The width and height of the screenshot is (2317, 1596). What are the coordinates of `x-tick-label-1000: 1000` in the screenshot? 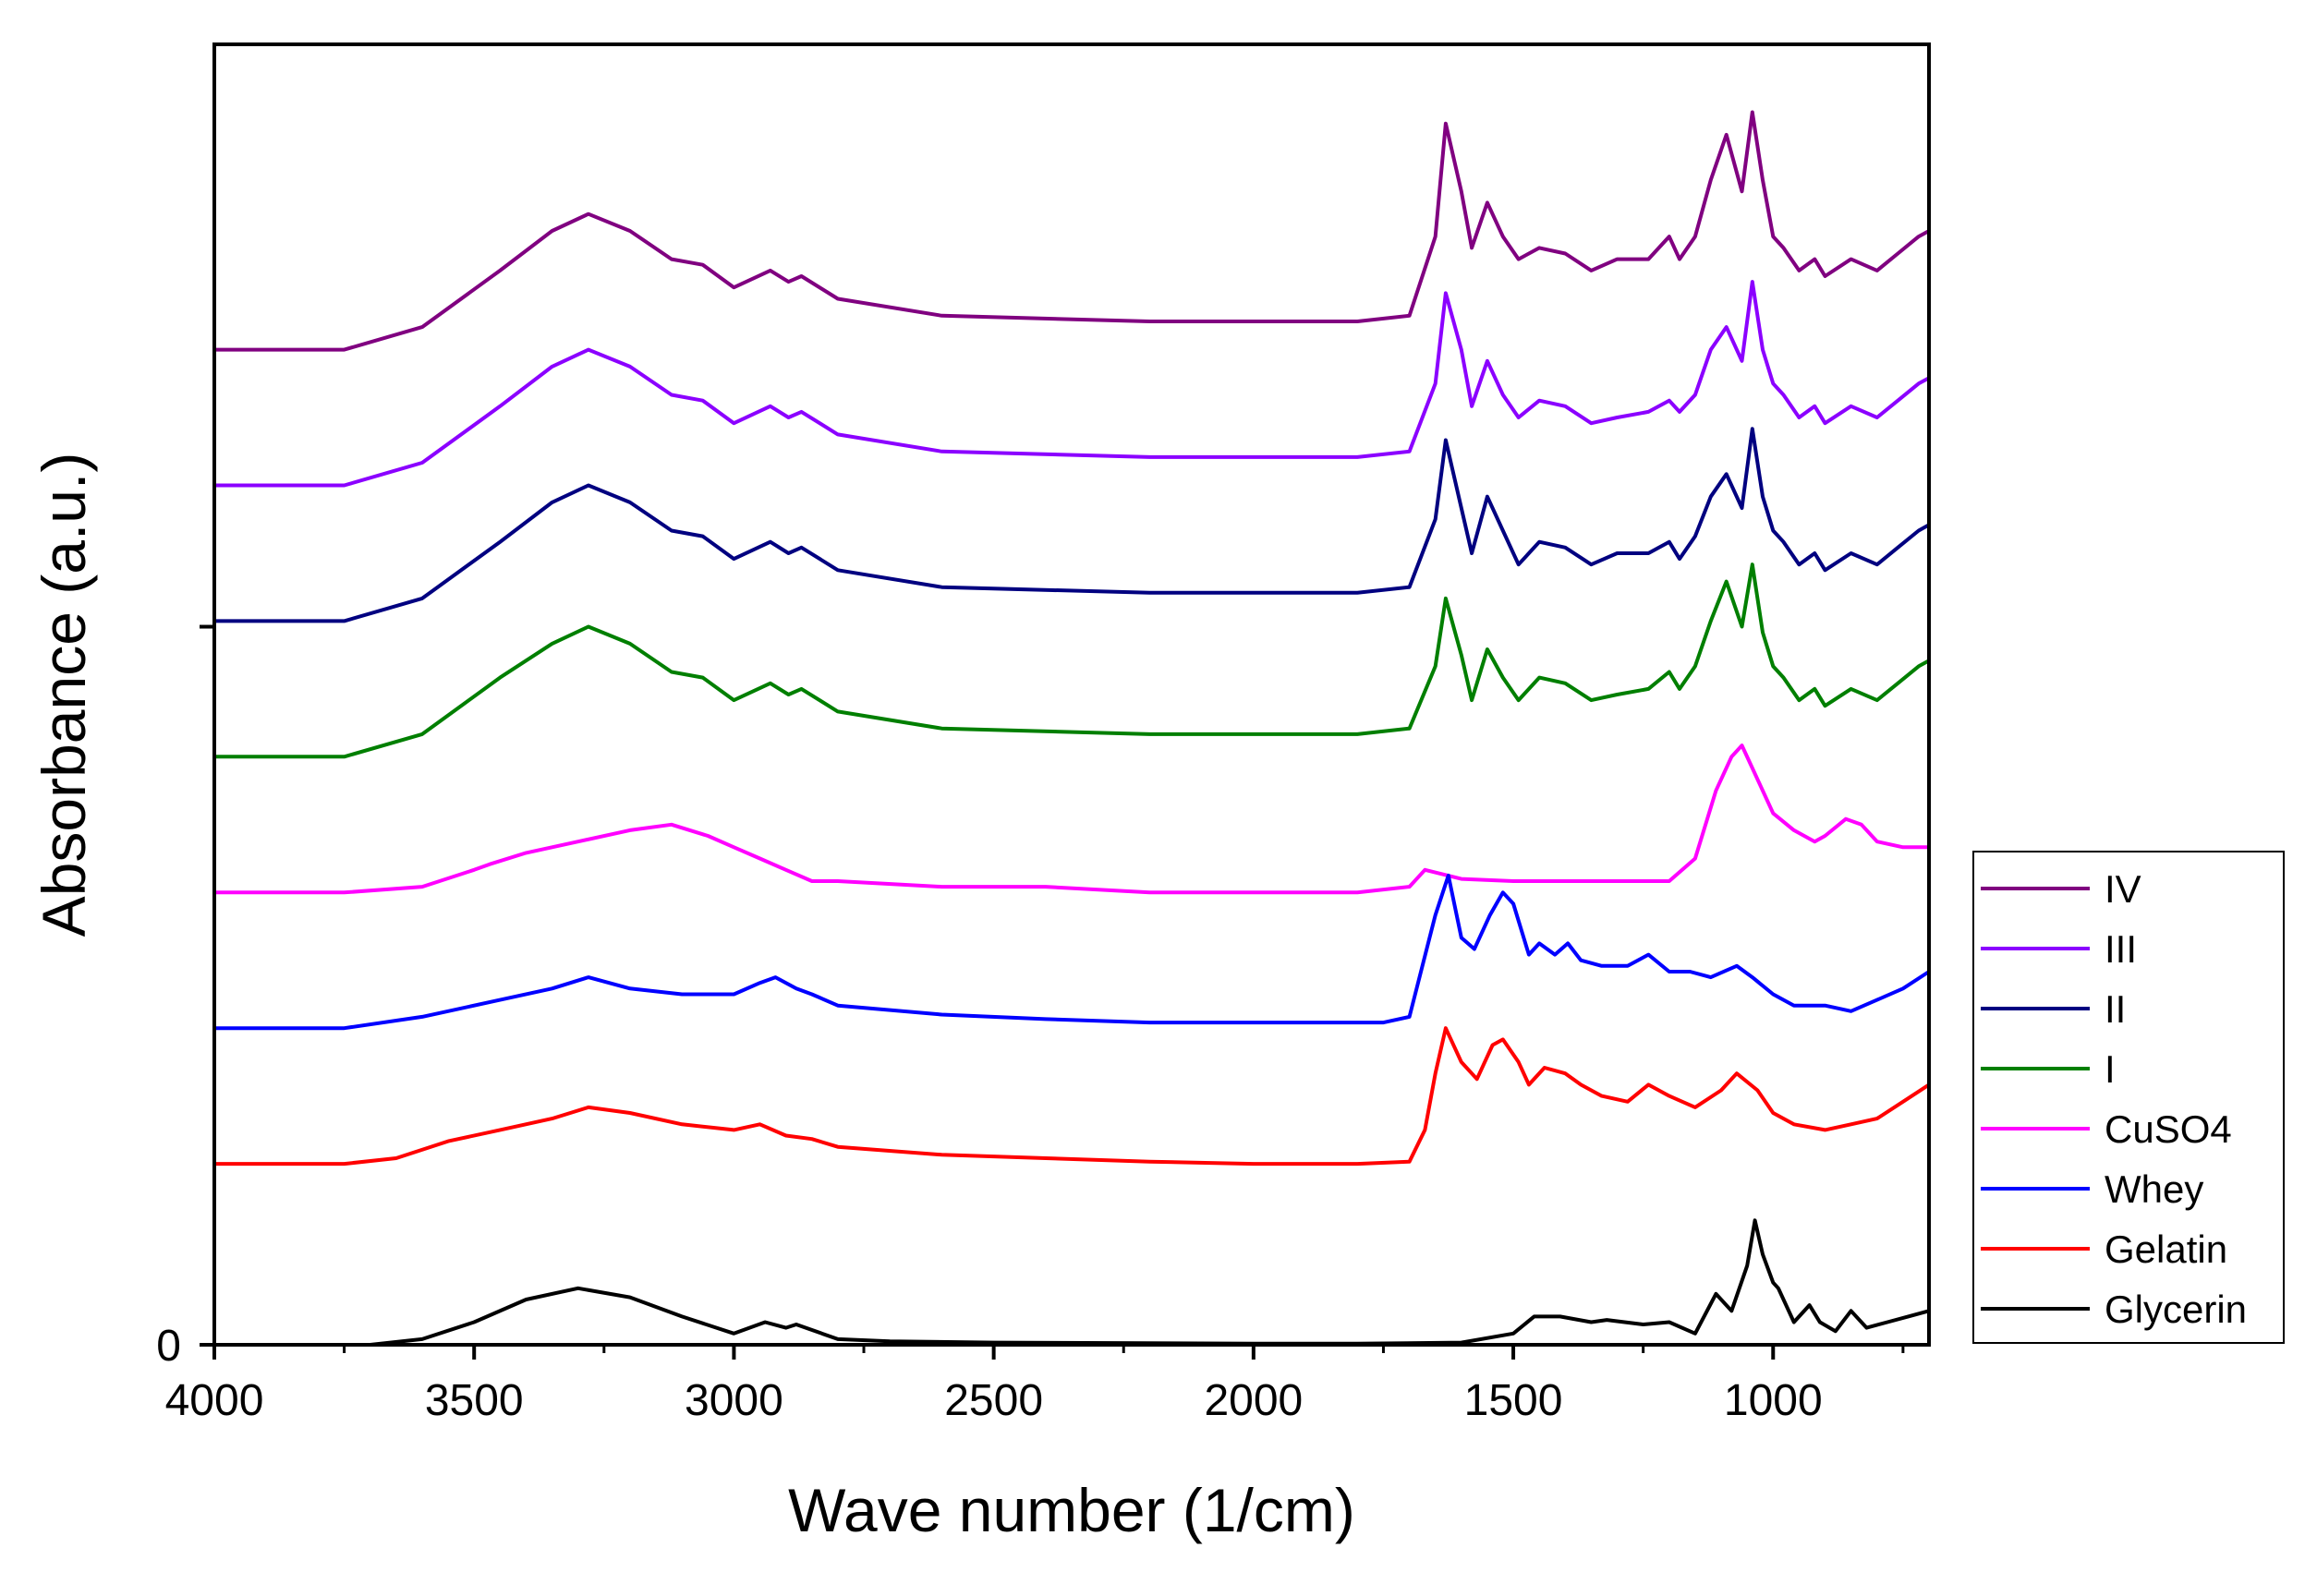 It's located at (1773, 1400).